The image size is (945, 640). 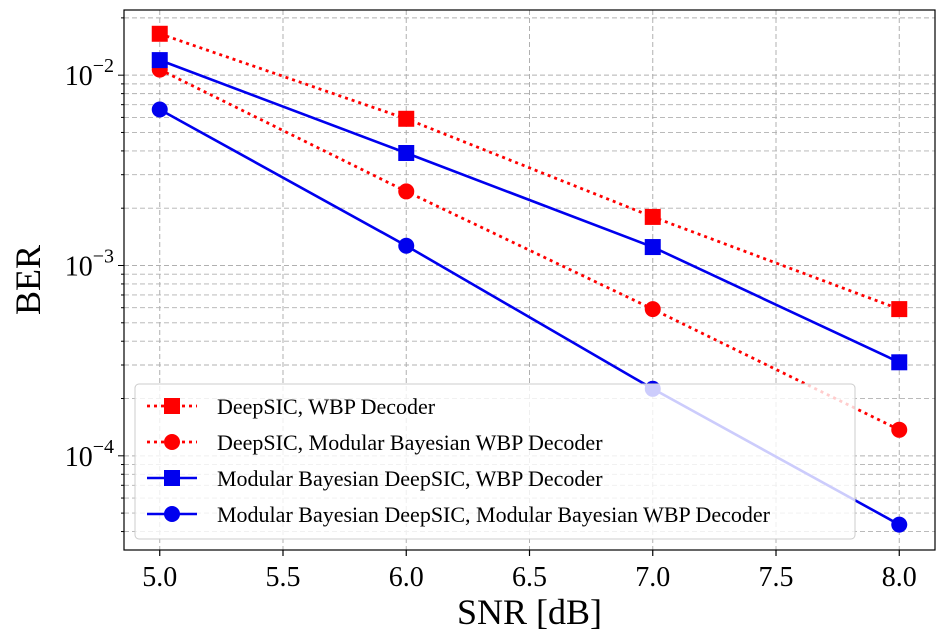 What do you see at coordinates (28, 280) in the screenshot?
I see `y-axis-title: BER` at bounding box center [28, 280].